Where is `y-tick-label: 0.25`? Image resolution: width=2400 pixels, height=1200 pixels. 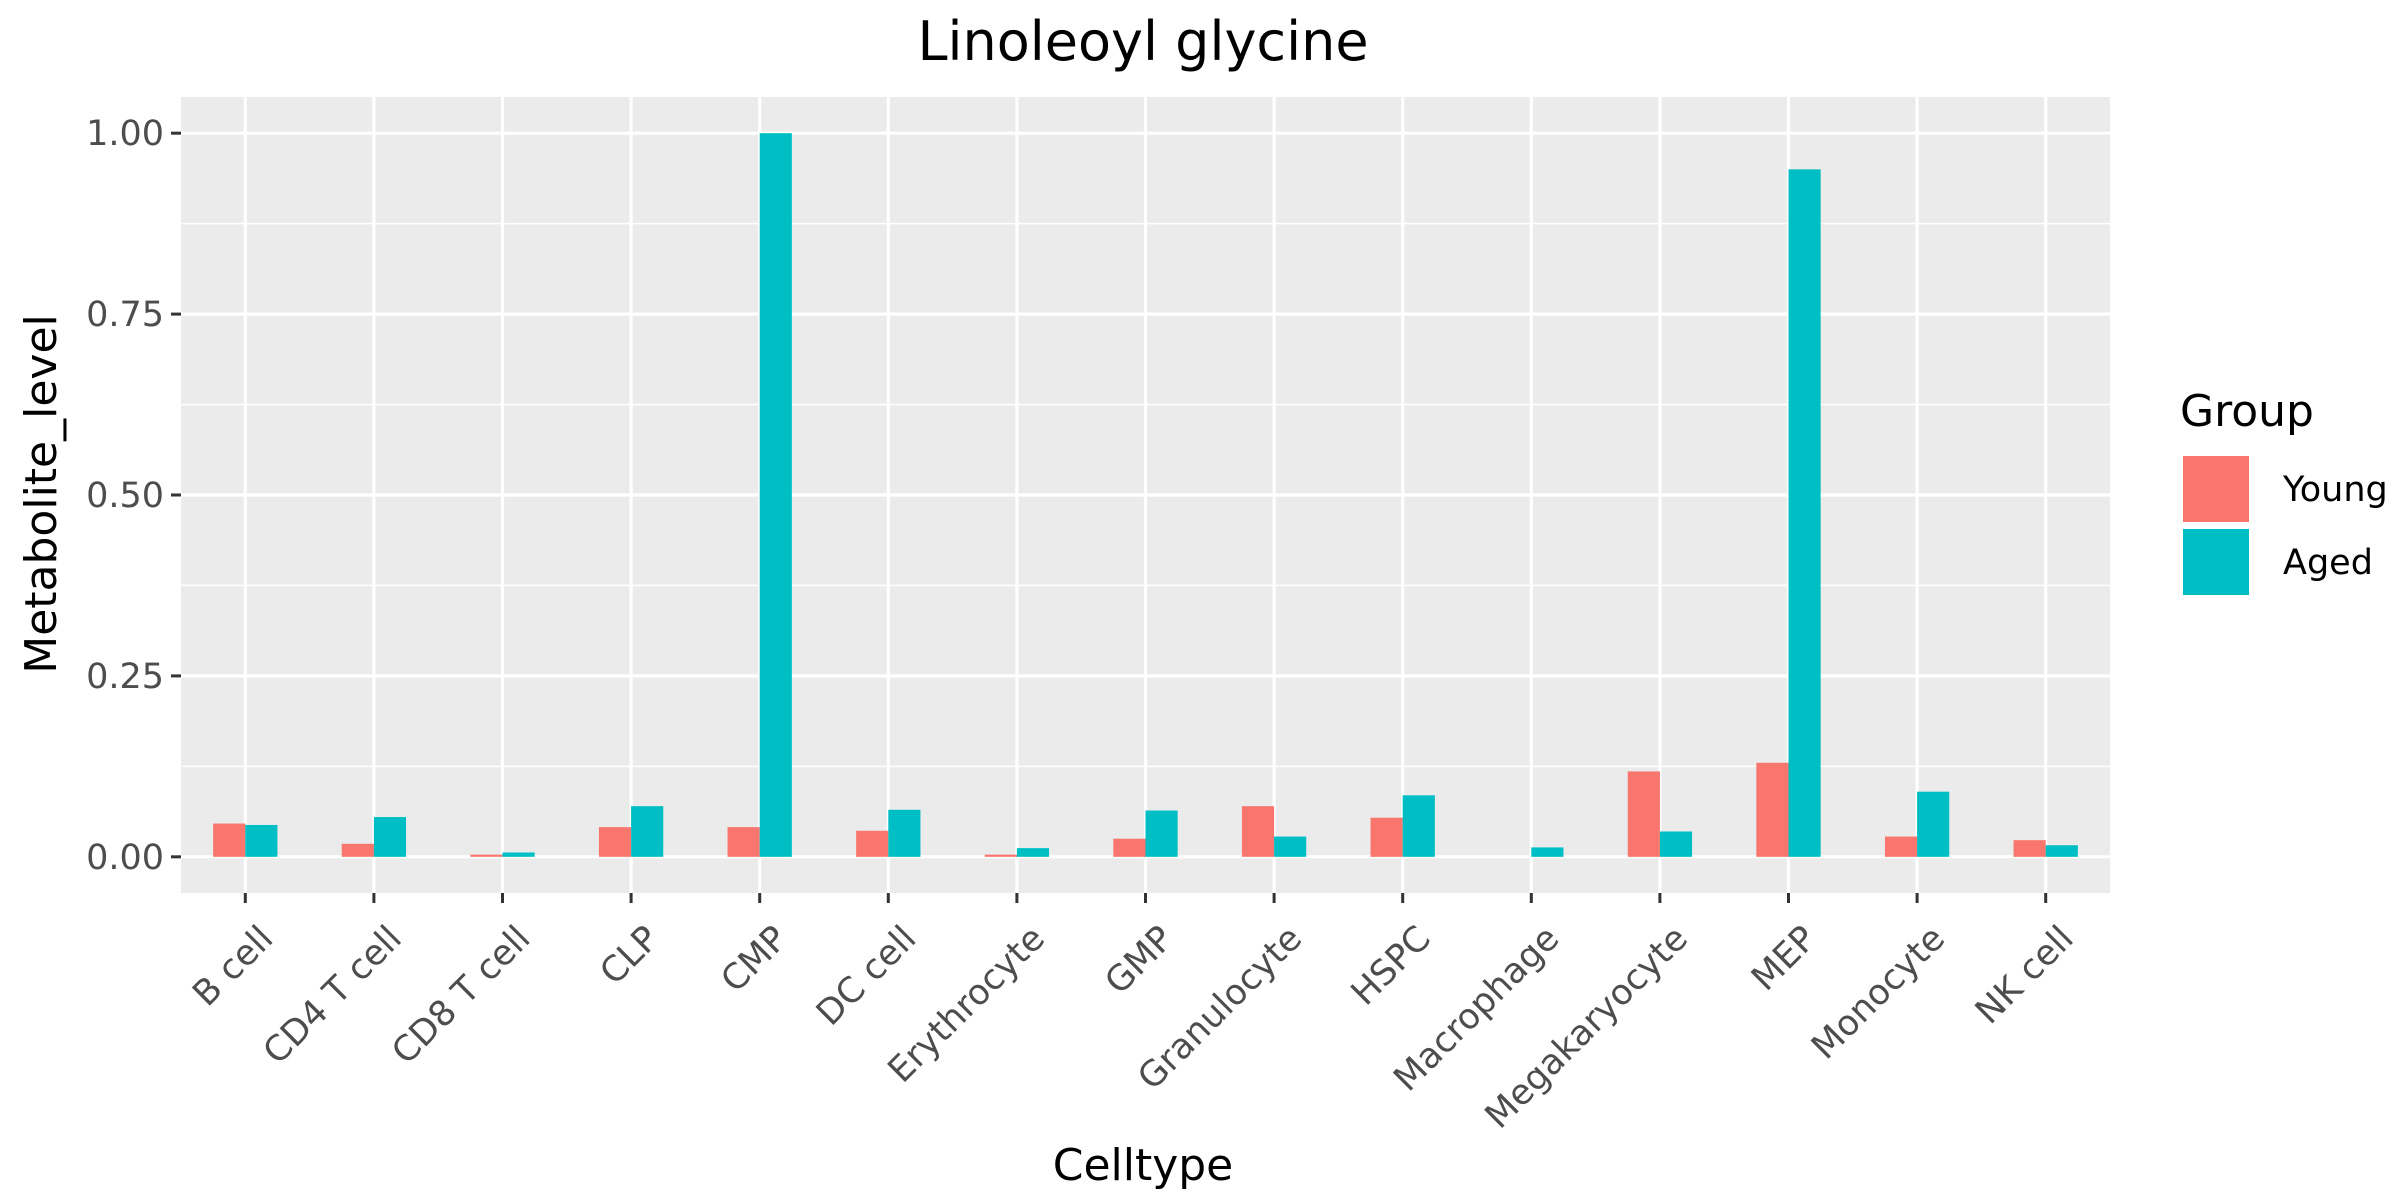 y-tick-label: 0.25 is located at coordinates (125, 677).